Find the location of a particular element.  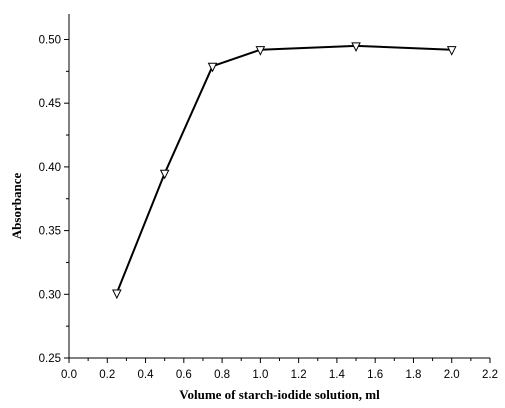

x-tick-label: 0.8 is located at coordinates (222, 375).